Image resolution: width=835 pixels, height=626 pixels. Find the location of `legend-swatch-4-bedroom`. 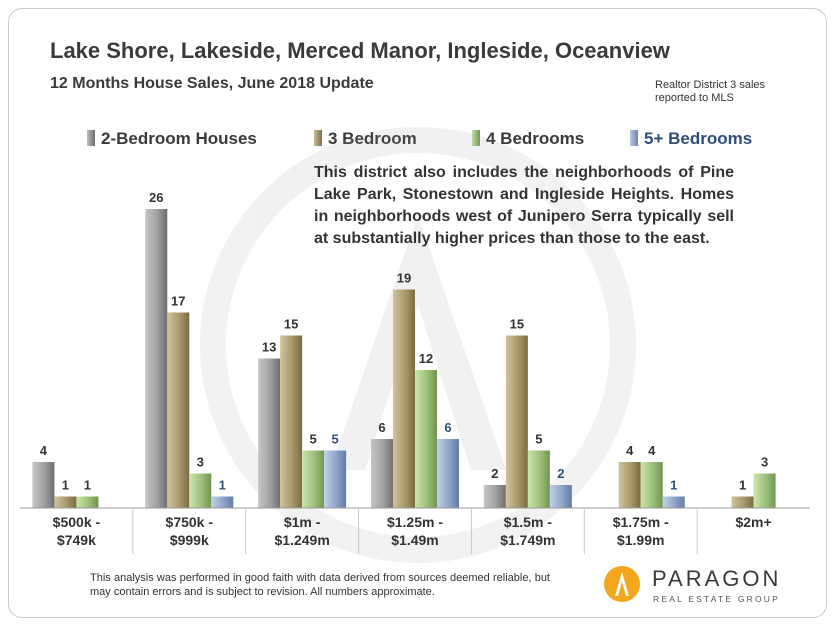

legend-swatch-4-bedroom is located at coordinates (476, 138).